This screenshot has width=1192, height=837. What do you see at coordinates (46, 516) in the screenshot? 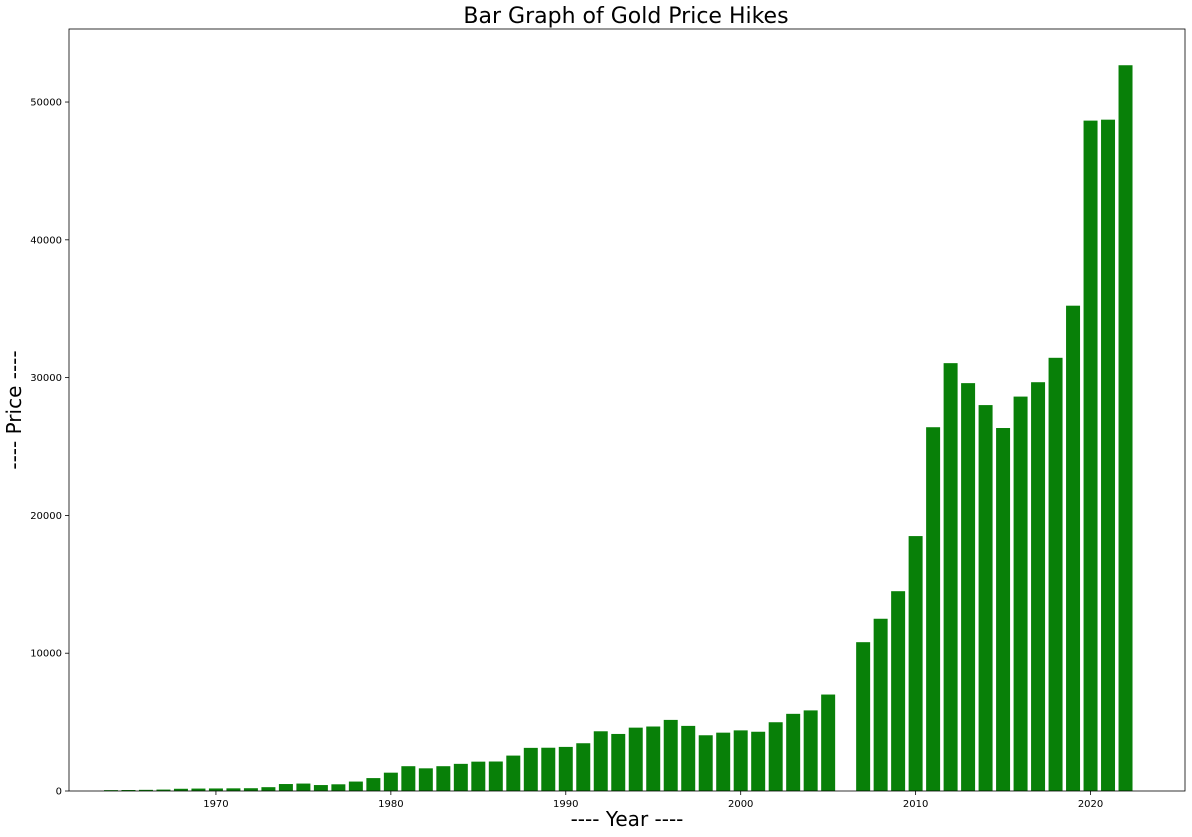
I see `y-tick-label: 20000` at bounding box center [46, 516].